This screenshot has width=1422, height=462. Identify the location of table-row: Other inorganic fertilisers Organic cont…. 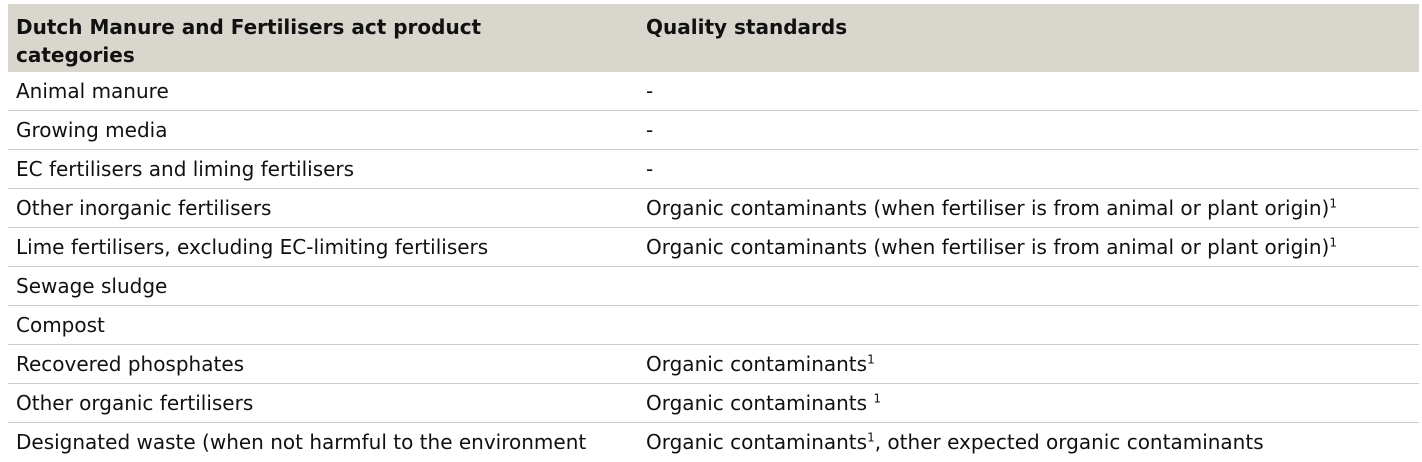
(713, 208).